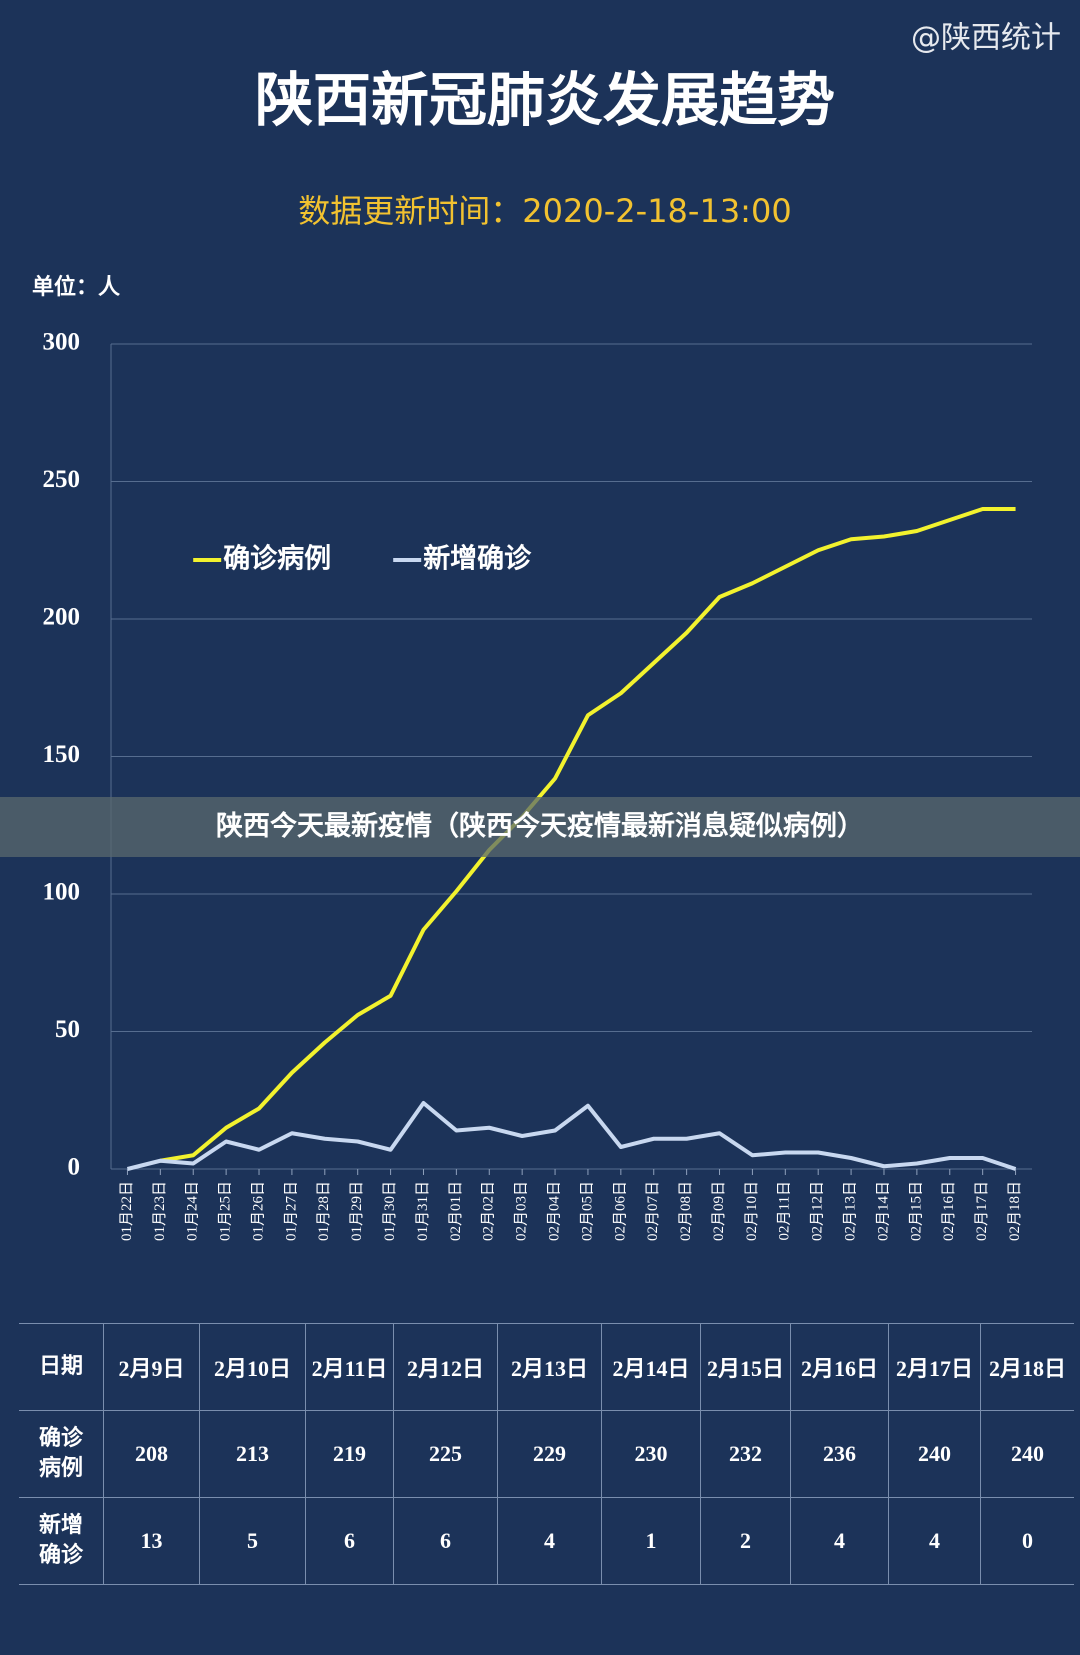 The height and width of the screenshot is (1655, 1080). Describe the element at coordinates (349, 1454) in the screenshot. I see `table-cell: 219` at that location.